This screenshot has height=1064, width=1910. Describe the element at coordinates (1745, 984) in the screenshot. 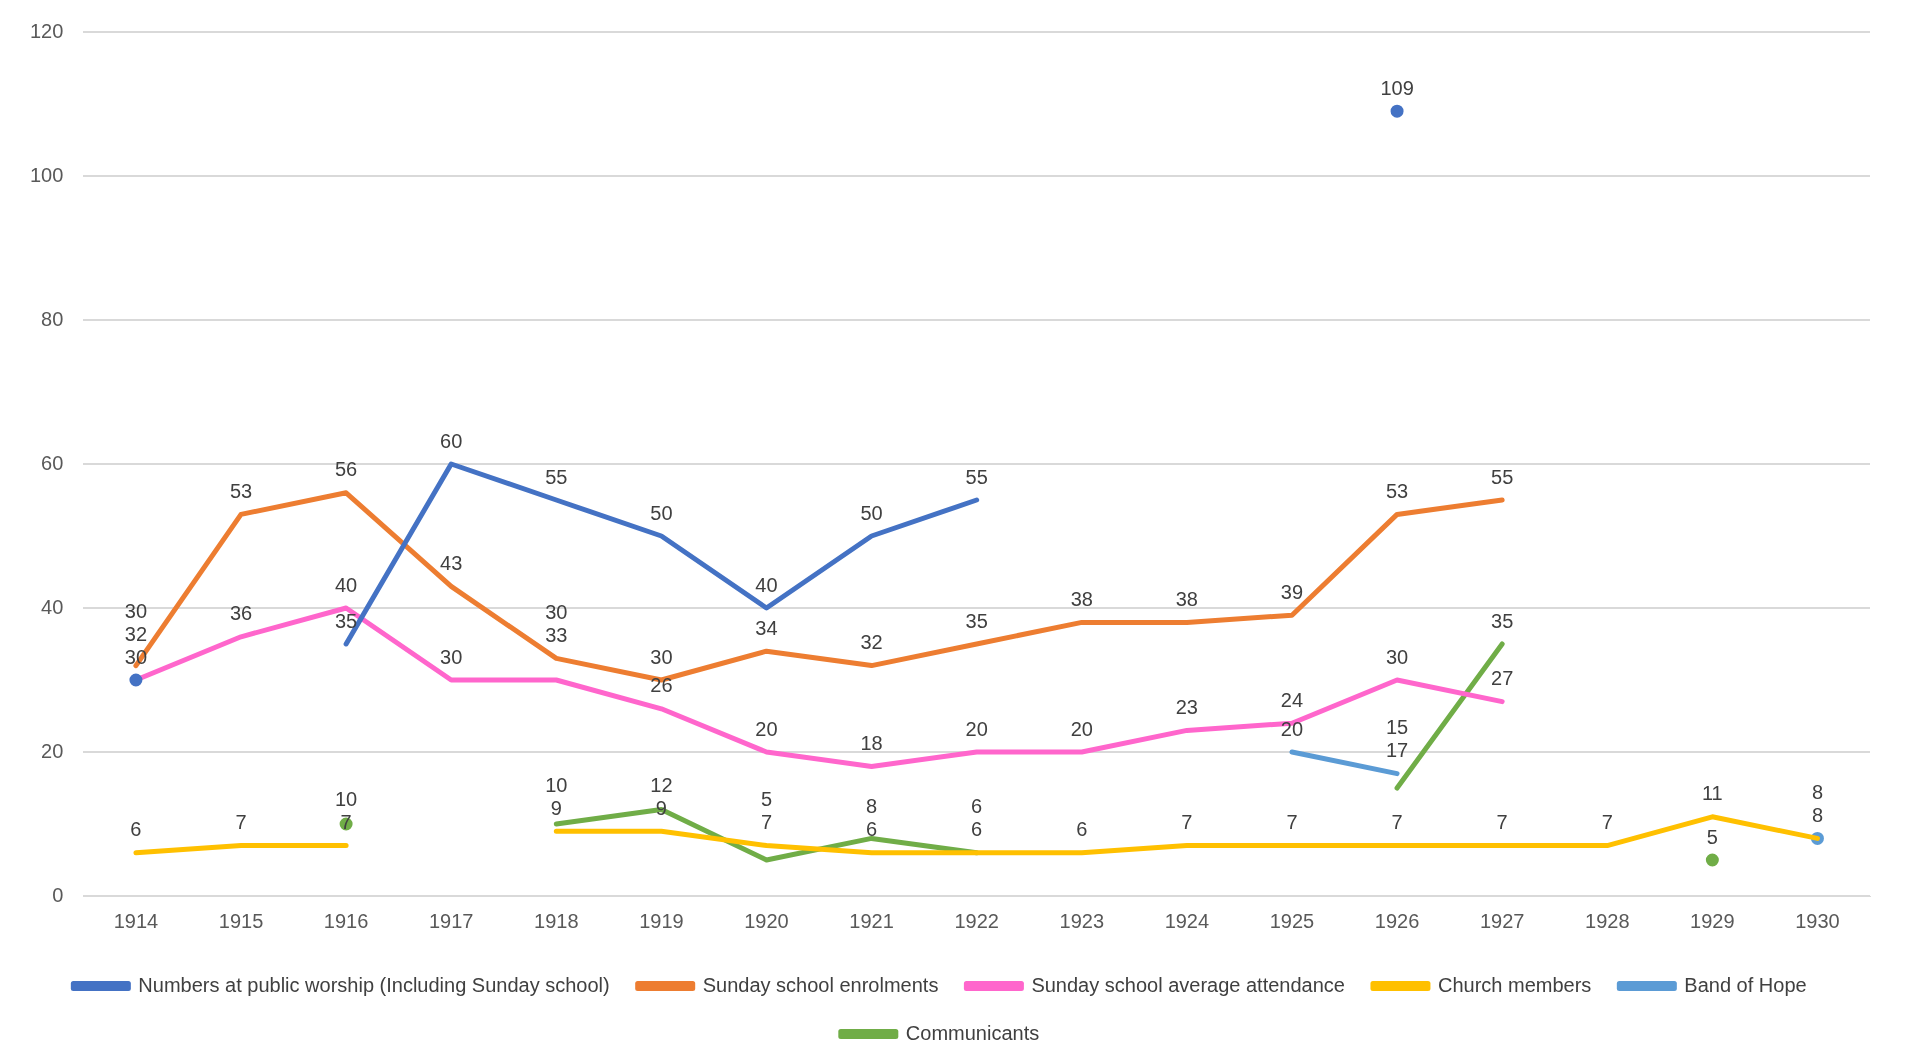

I see `legend-label: Band of Hope` at that location.